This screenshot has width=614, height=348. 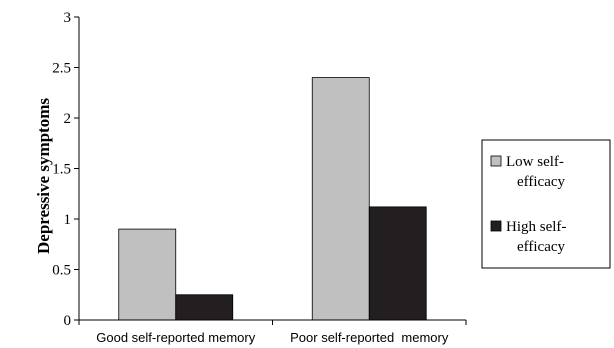 What do you see at coordinates (61, 271) in the screenshot?
I see `y-tick-label: 0.5` at bounding box center [61, 271].